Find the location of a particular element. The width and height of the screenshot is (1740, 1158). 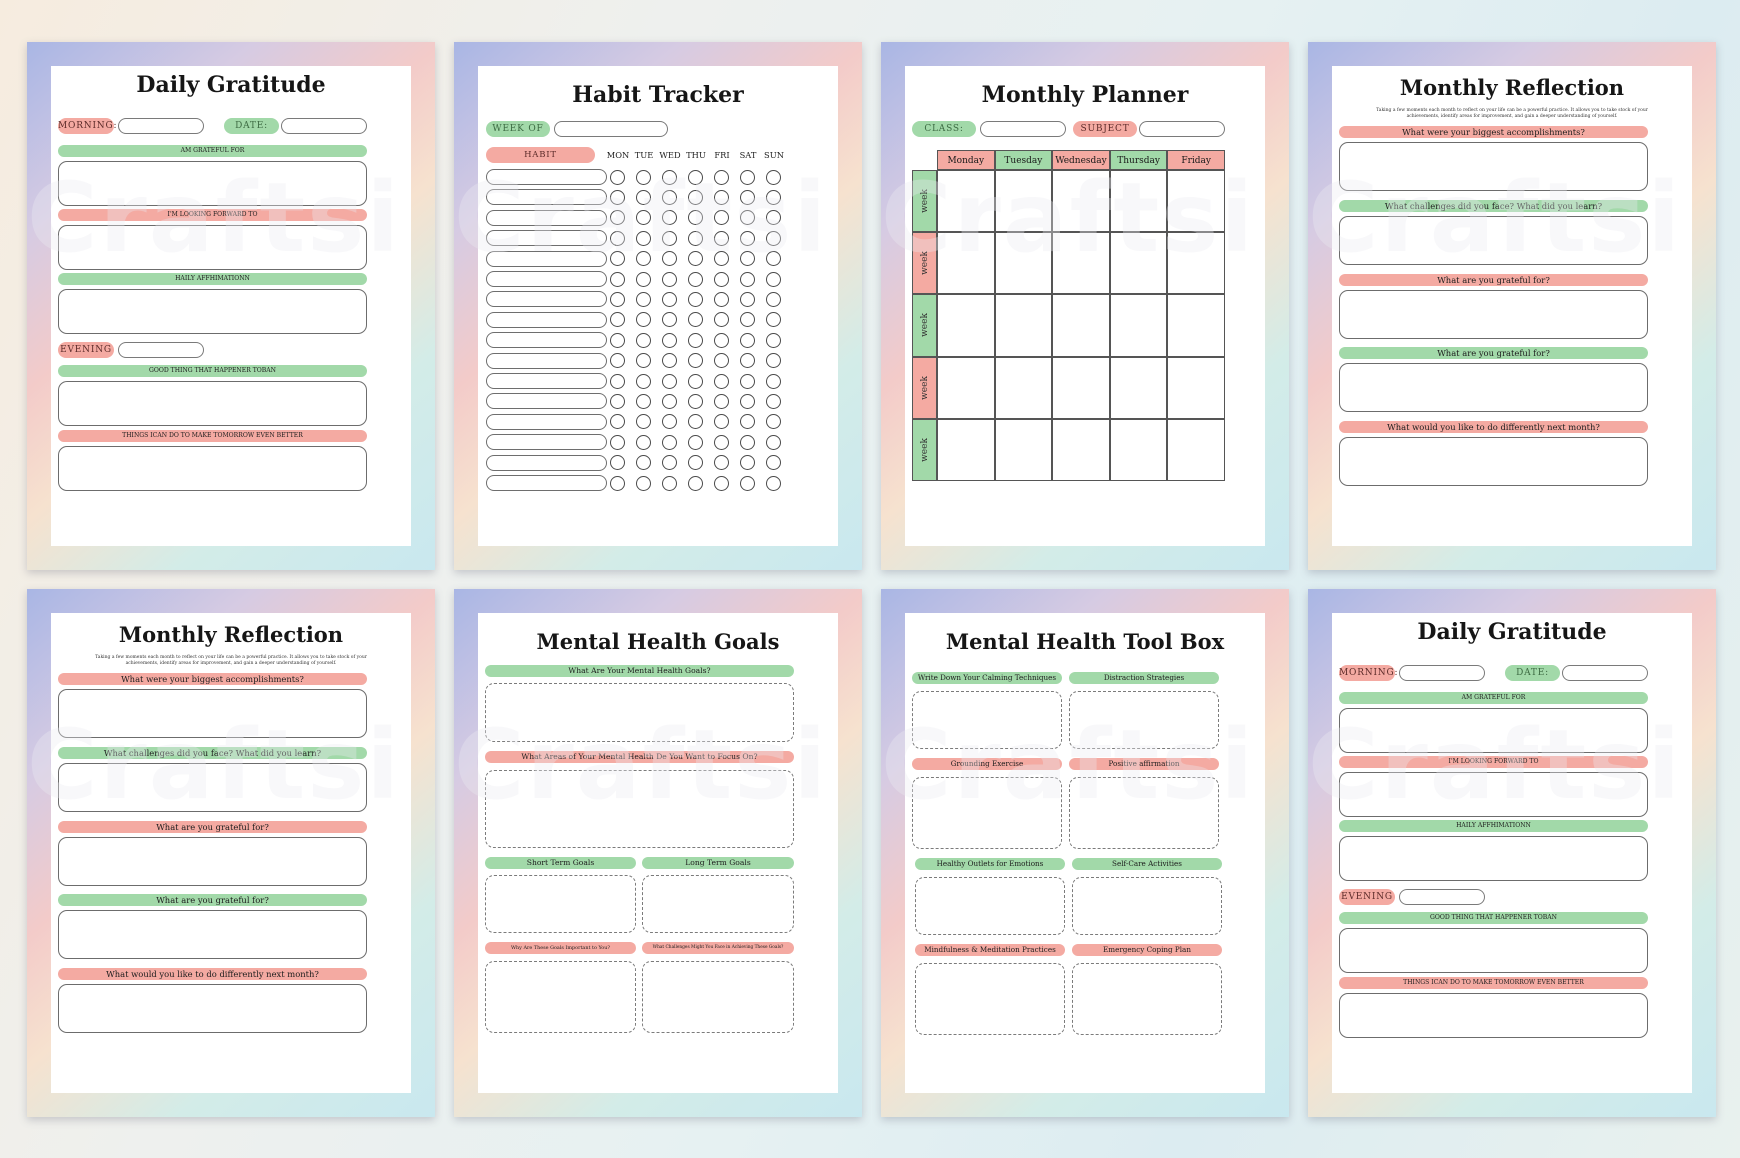

morning-field is located at coordinates (1442, 673).